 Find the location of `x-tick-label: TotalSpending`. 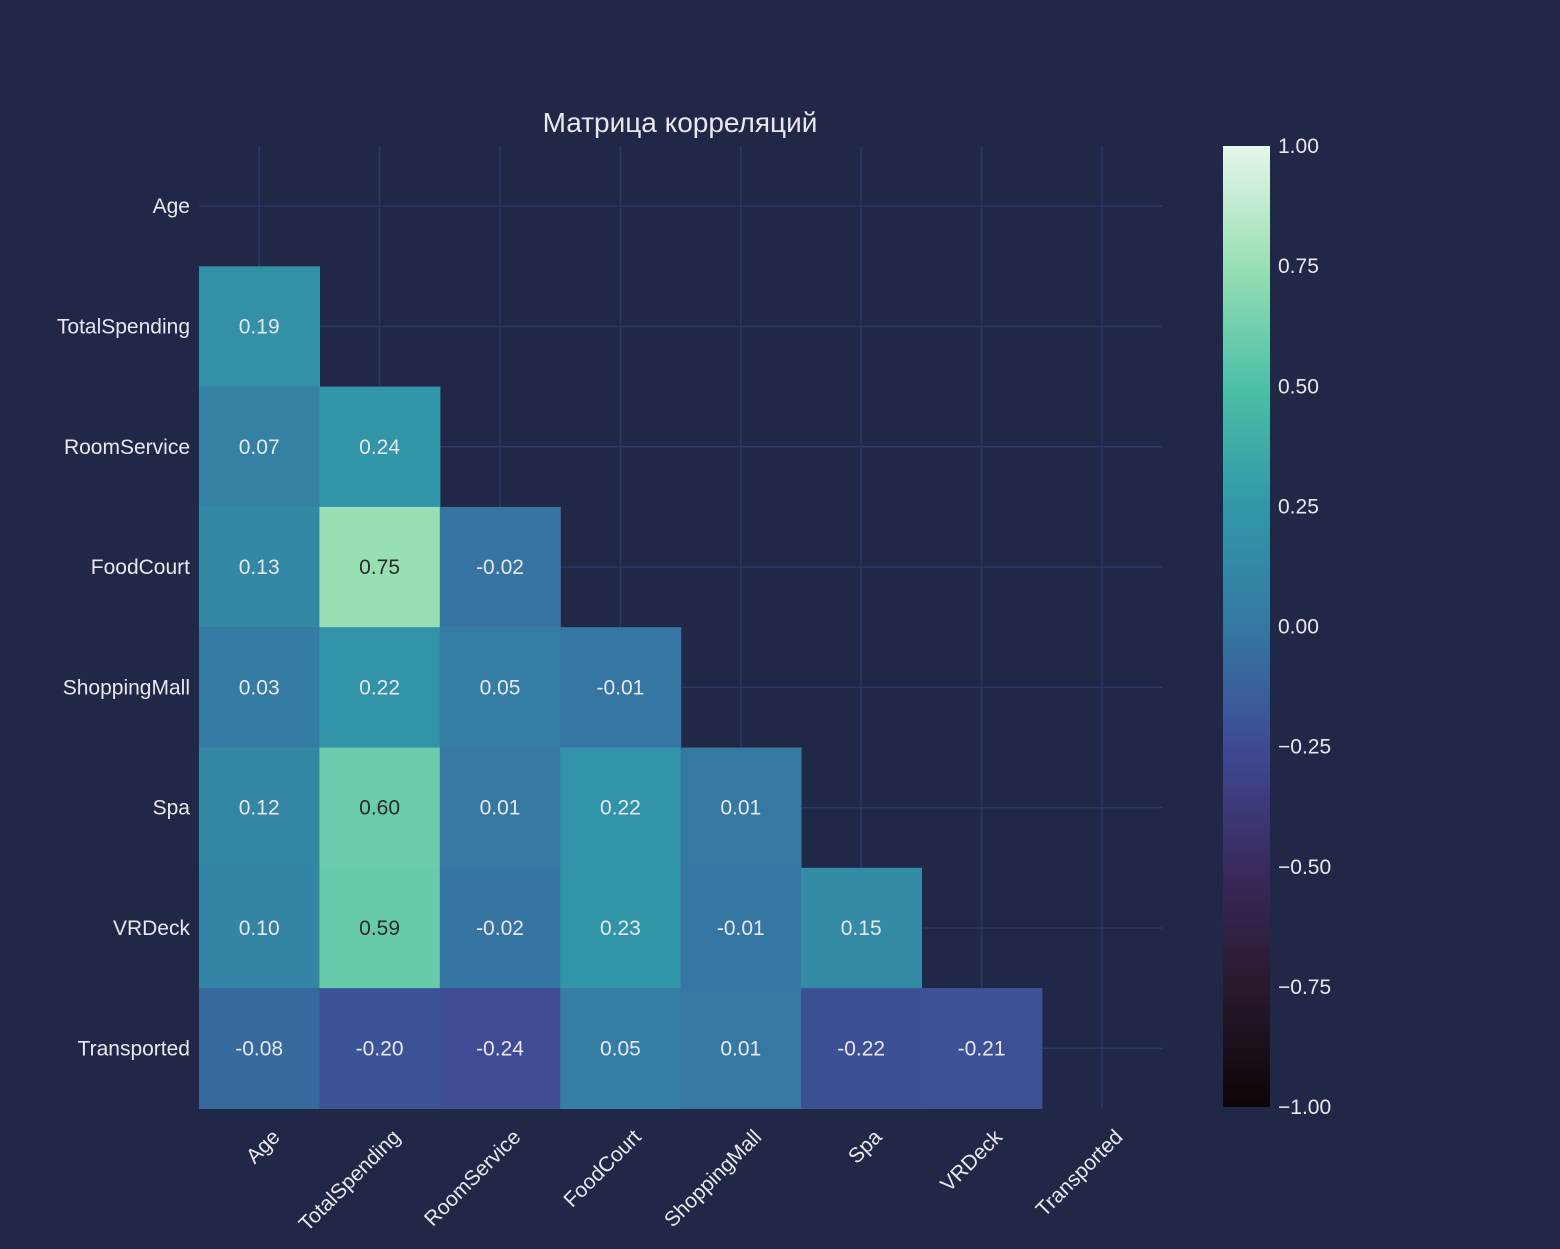

x-tick-label: TotalSpending is located at coordinates (350, 1181).